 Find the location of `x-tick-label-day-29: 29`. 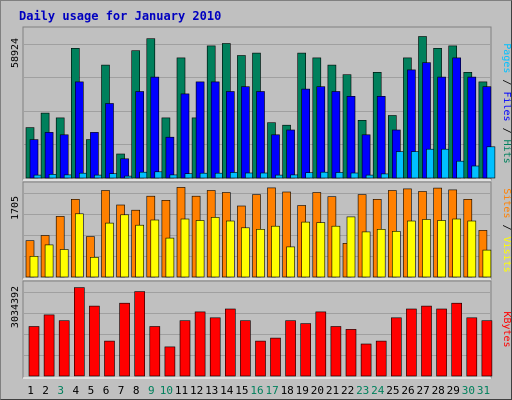

x-tick-label-day-29: 29 is located at coordinates (453, 390).